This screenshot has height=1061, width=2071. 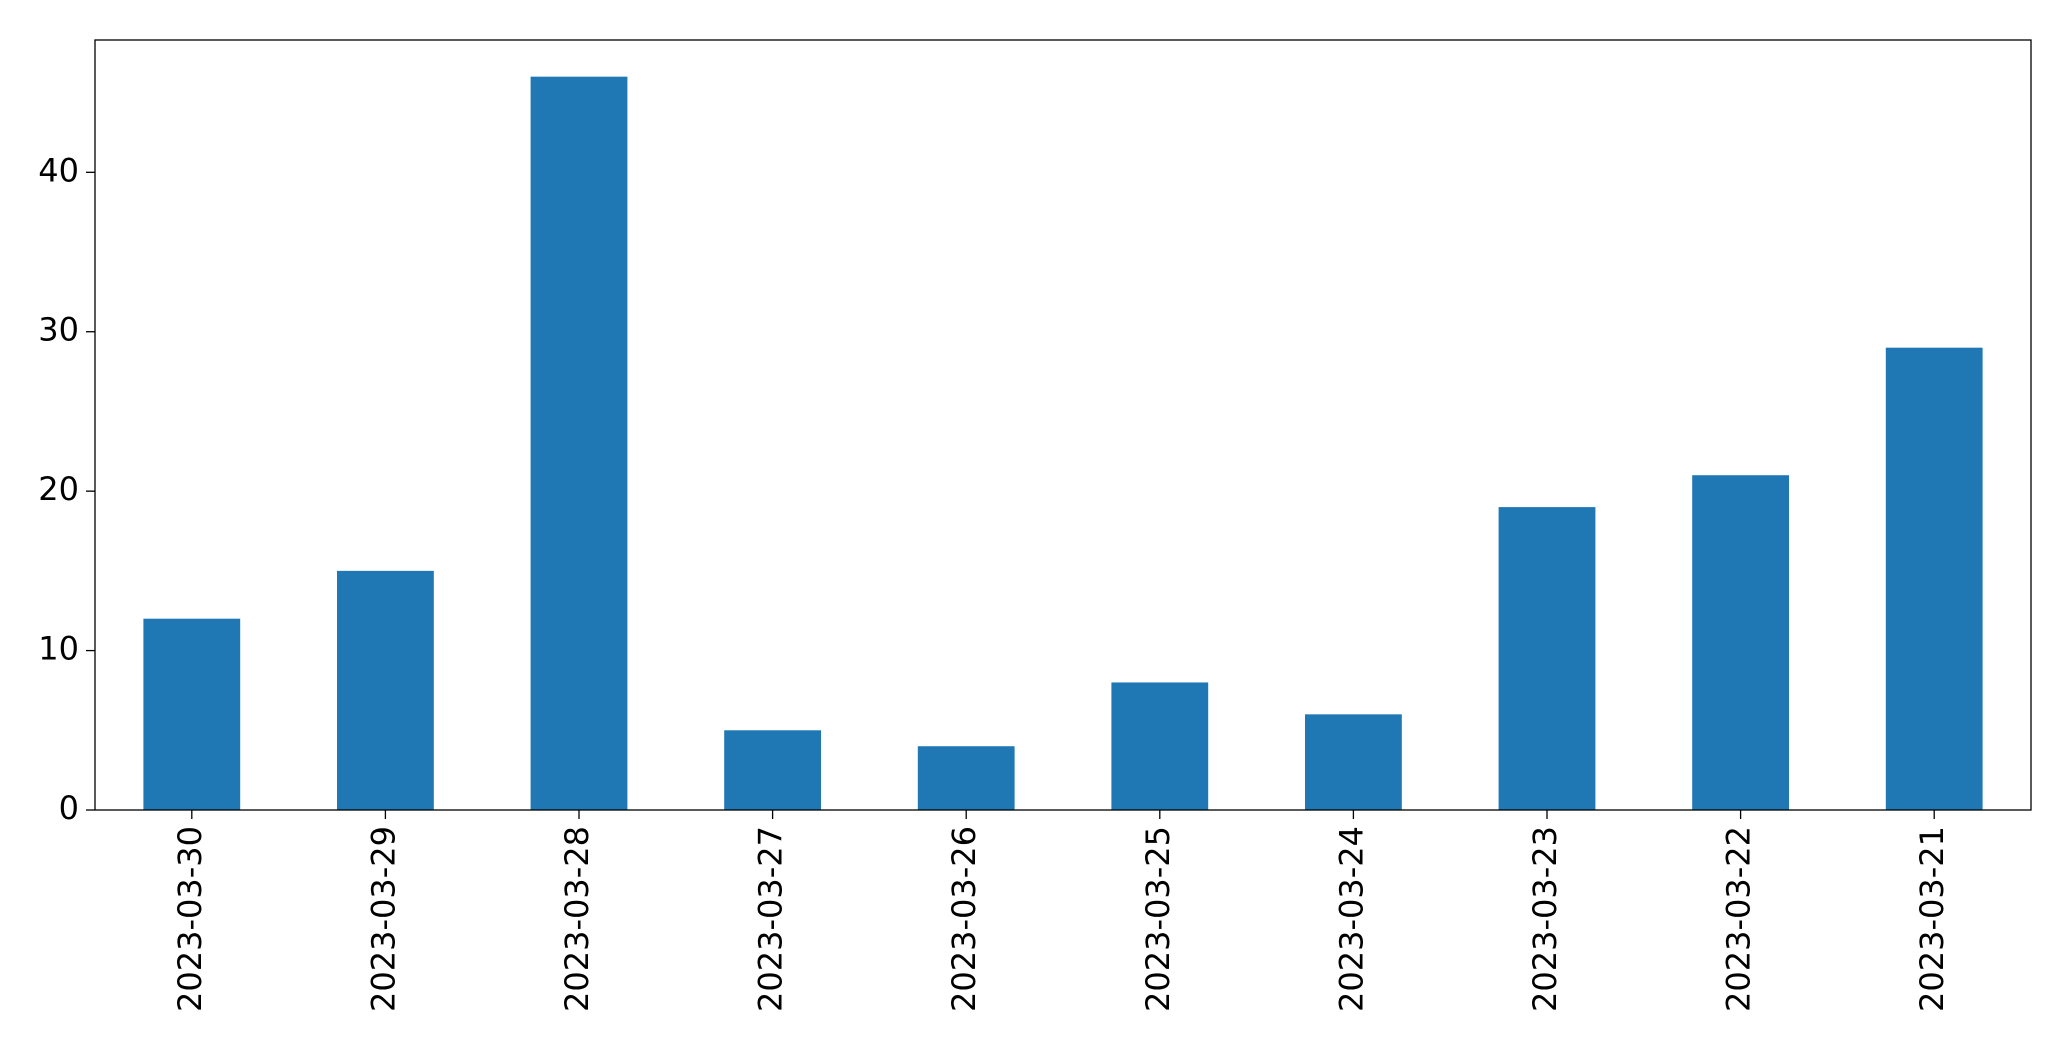 I want to click on y-tick-label: 20, so click(x=58, y=489).